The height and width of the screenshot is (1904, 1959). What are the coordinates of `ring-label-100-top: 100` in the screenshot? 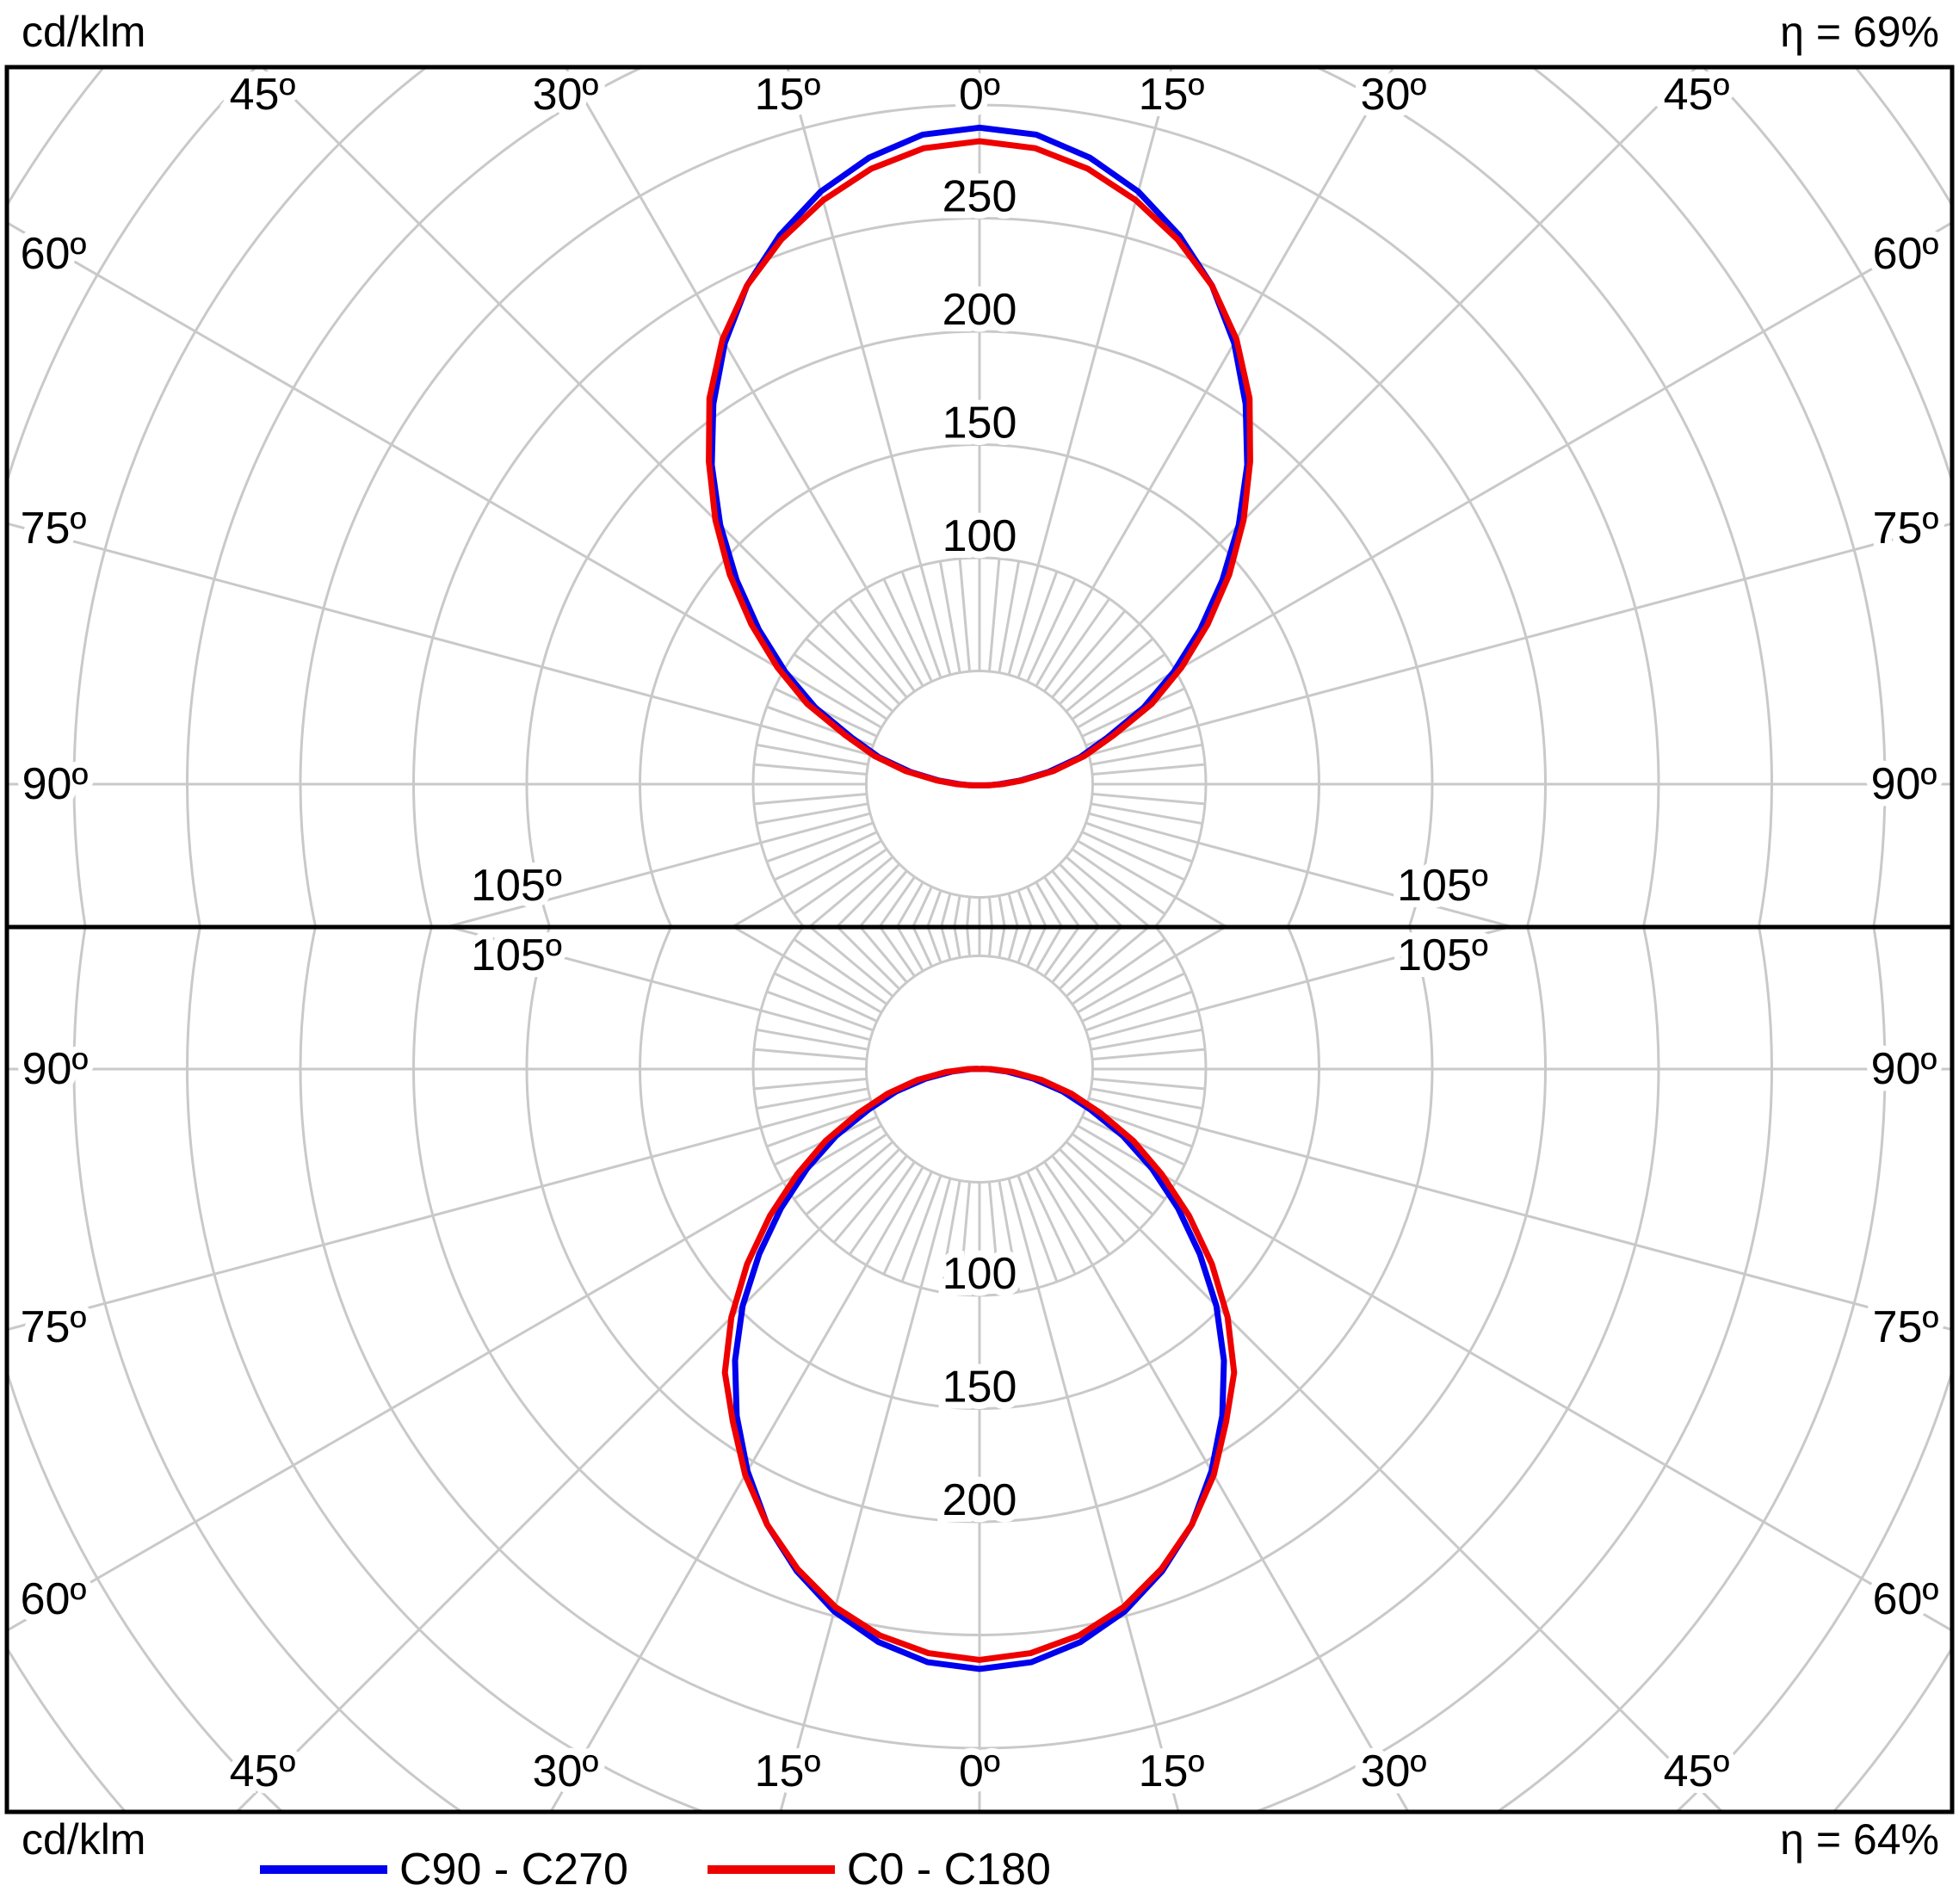 It's located at (979, 536).